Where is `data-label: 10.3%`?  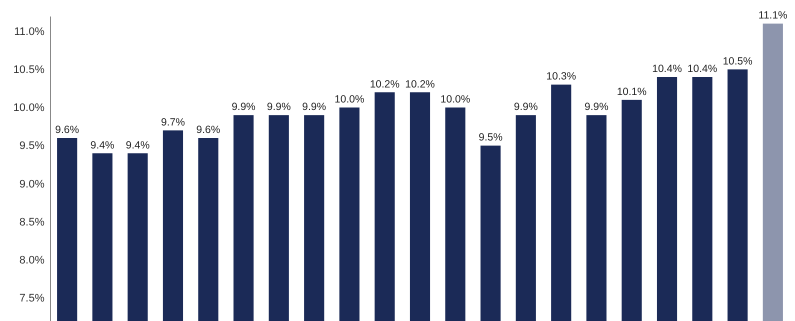
data-label: 10.3% is located at coordinates (561, 76).